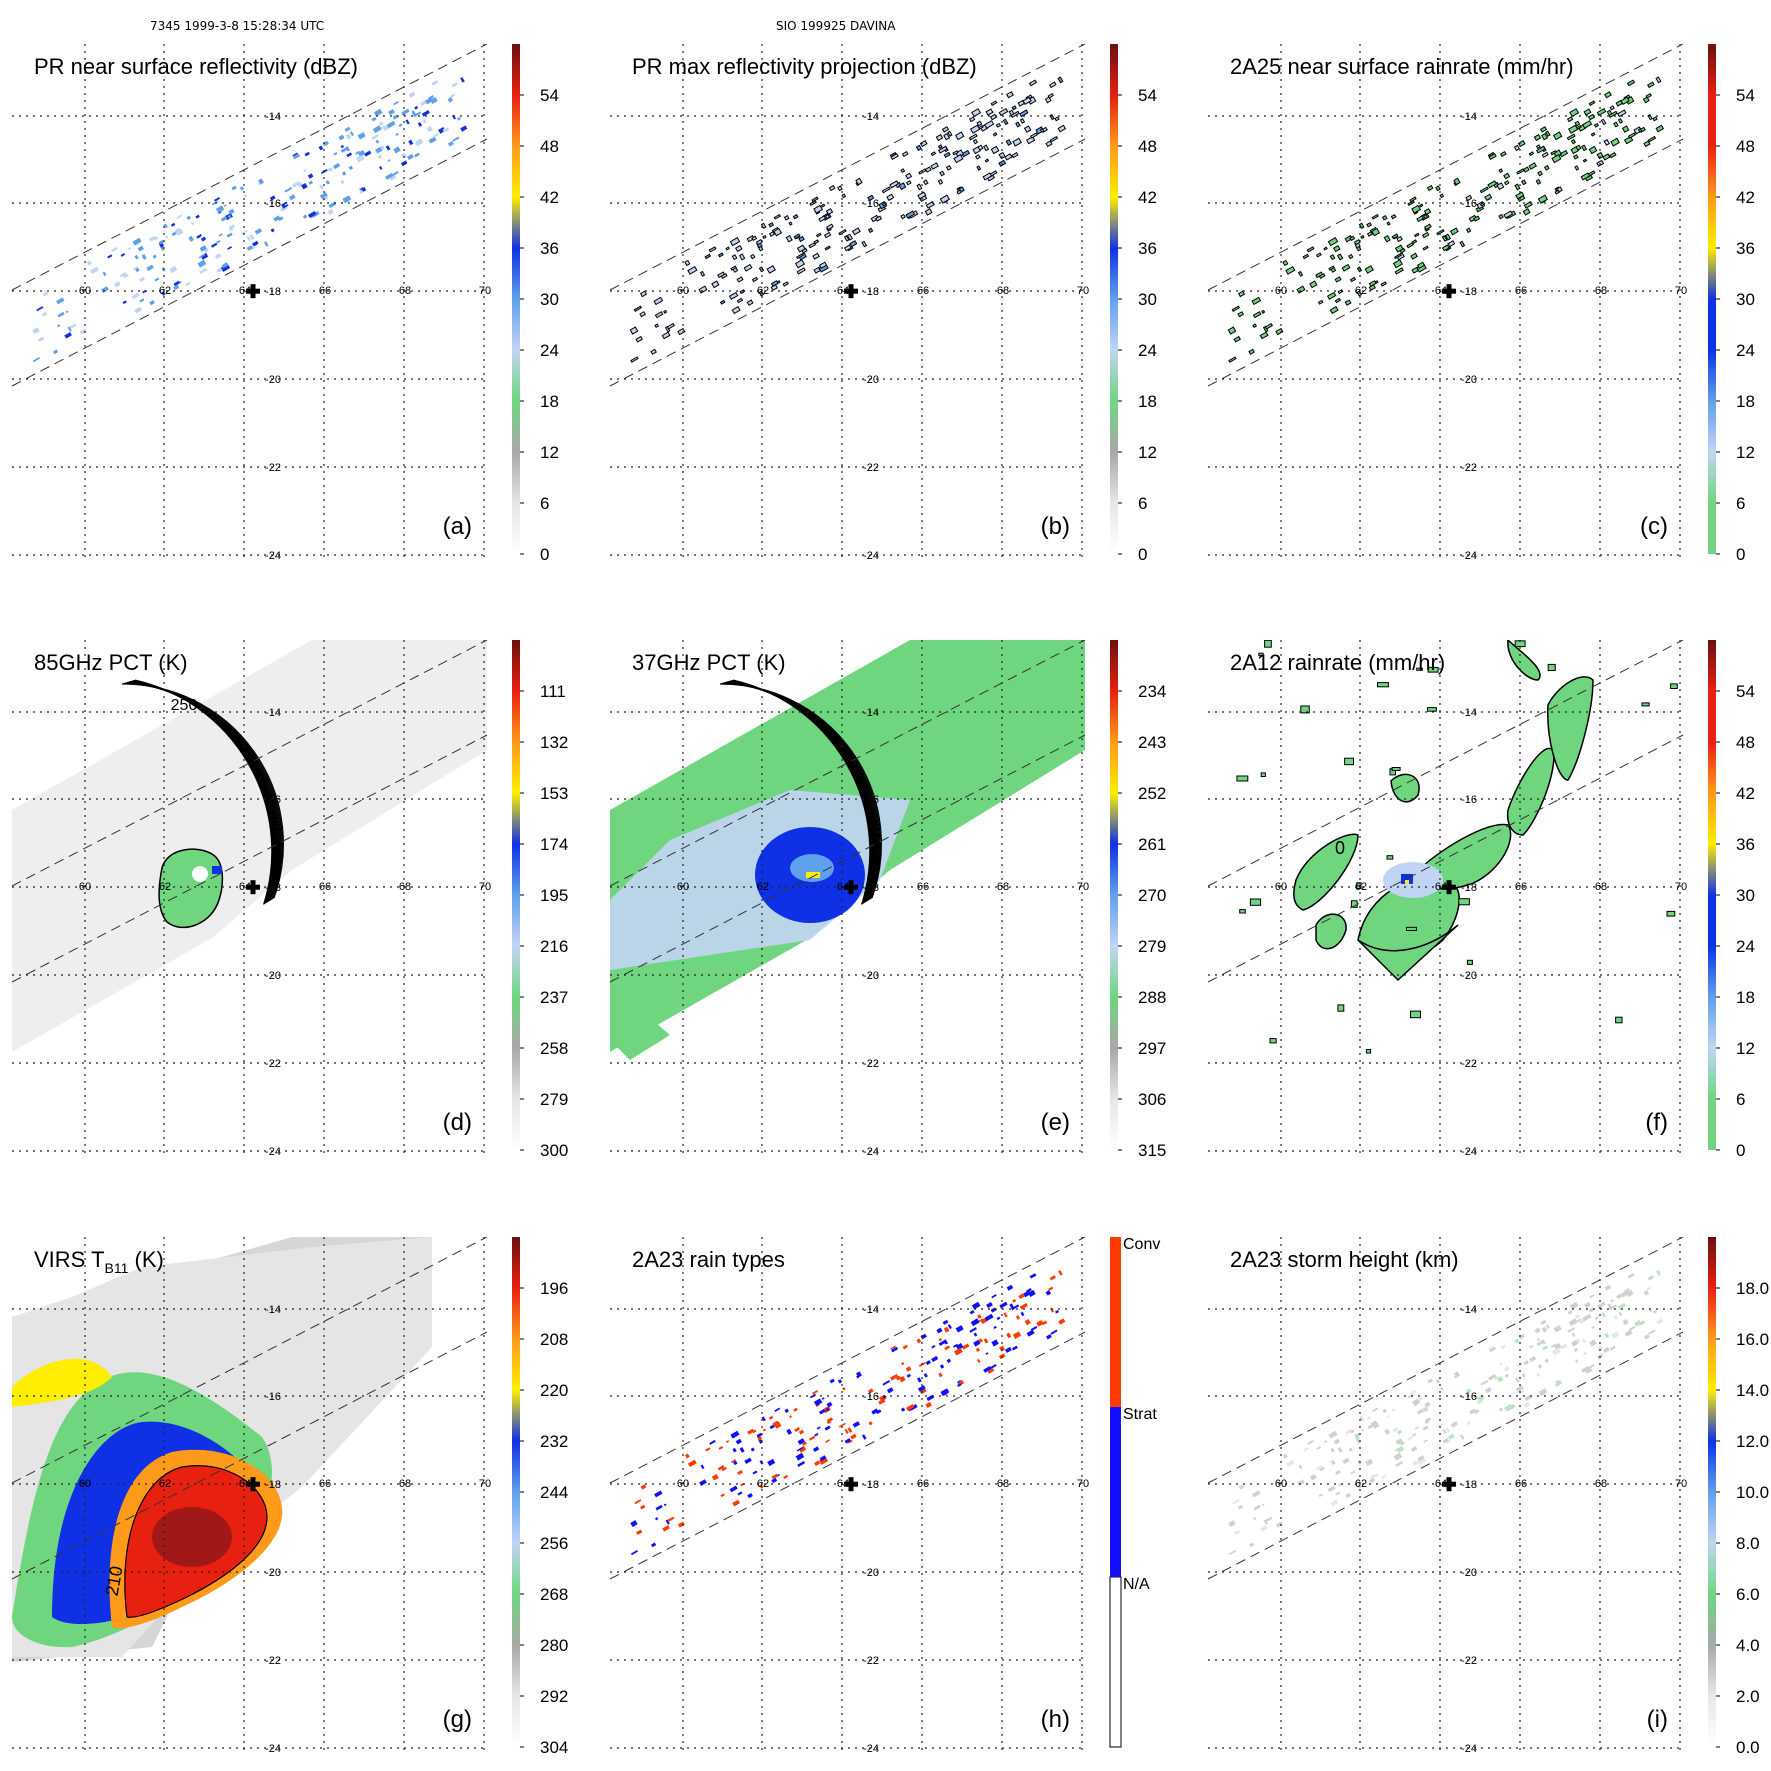 The width and height of the screenshot is (1771, 1771). What do you see at coordinates (253, 291) in the screenshot?
I see `storm-center-cross-v` at bounding box center [253, 291].